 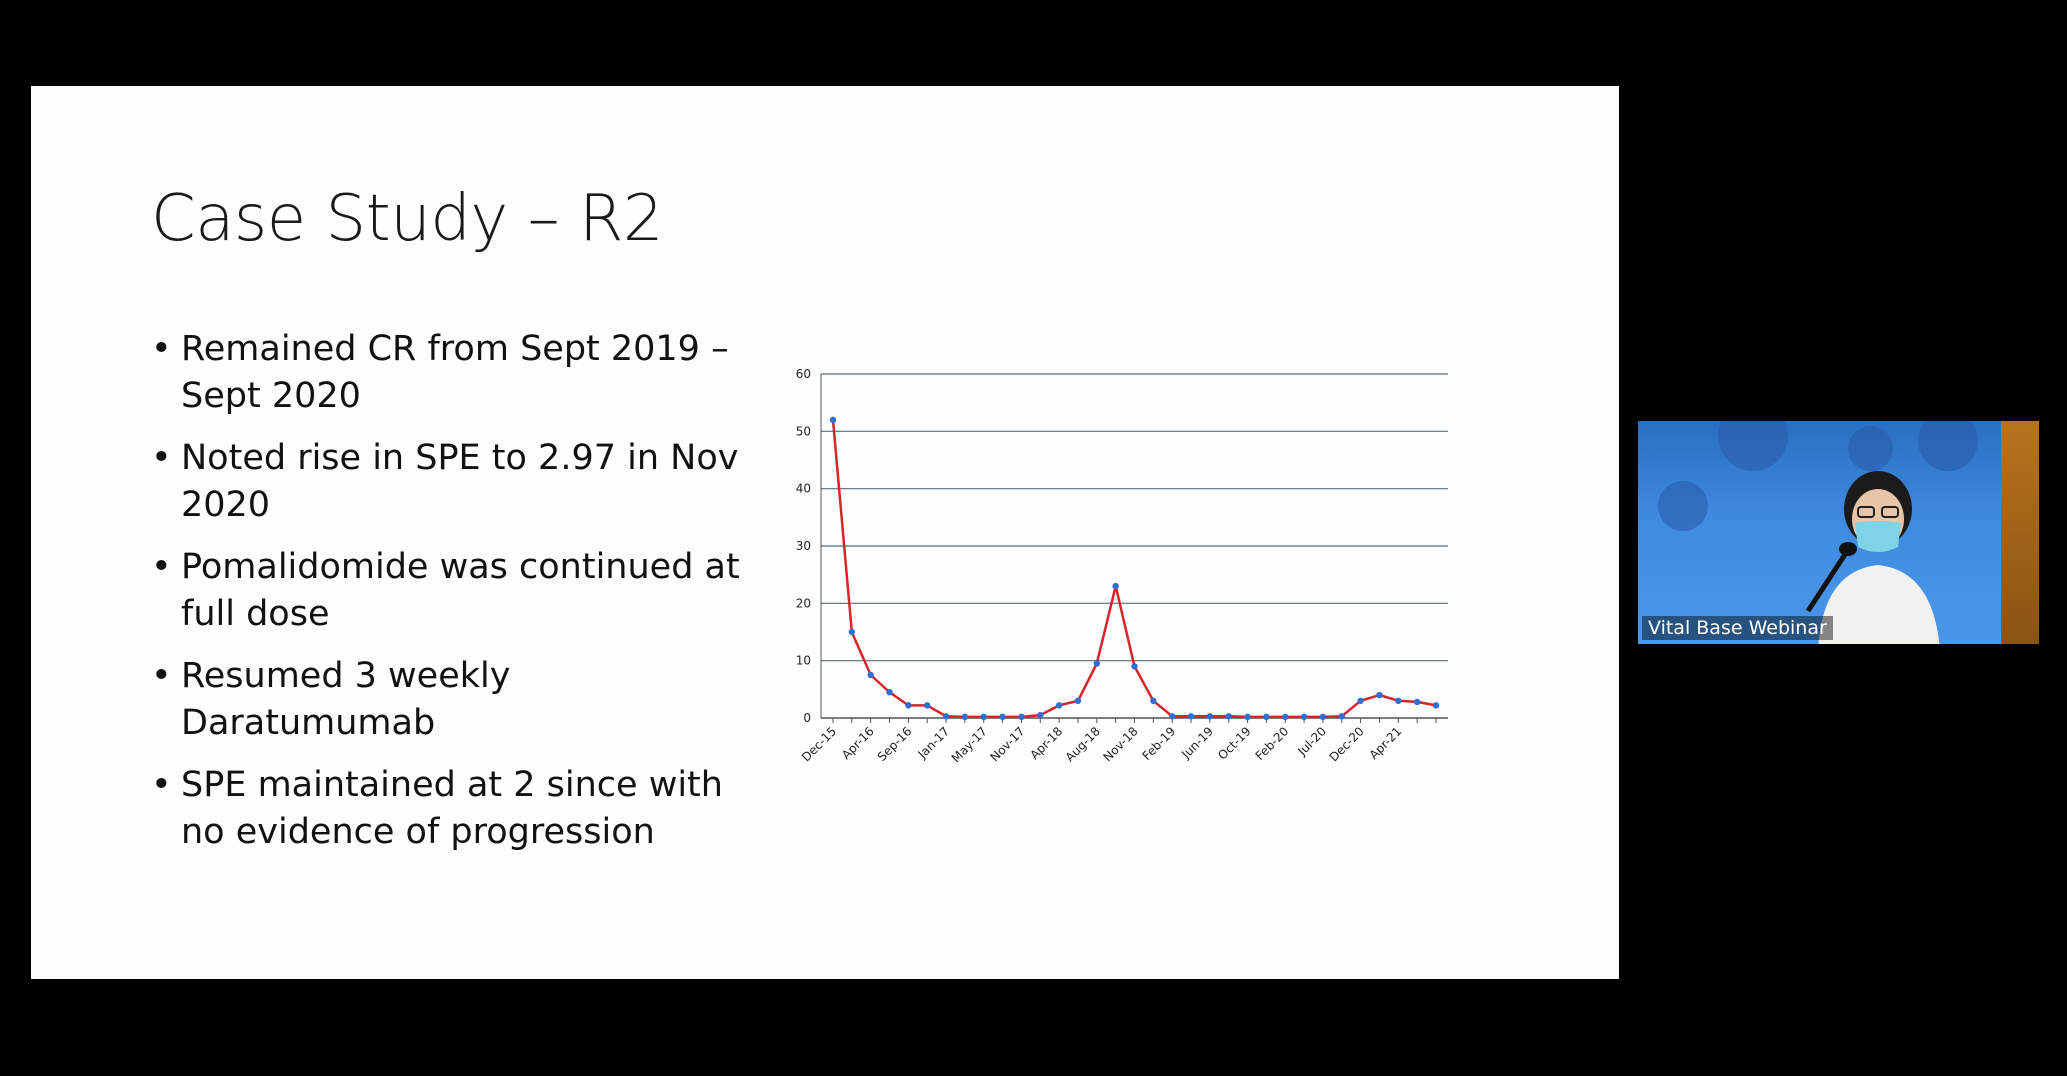 What do you see at coordinates (1311, 741) in the screenshot?
I see `x-tick-label: Jul-20` at bounding box center [1311, 741].